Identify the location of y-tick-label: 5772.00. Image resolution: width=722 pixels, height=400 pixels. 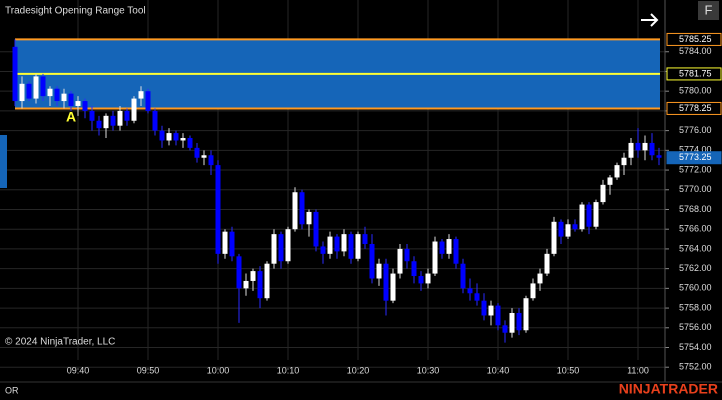
(695, 169).